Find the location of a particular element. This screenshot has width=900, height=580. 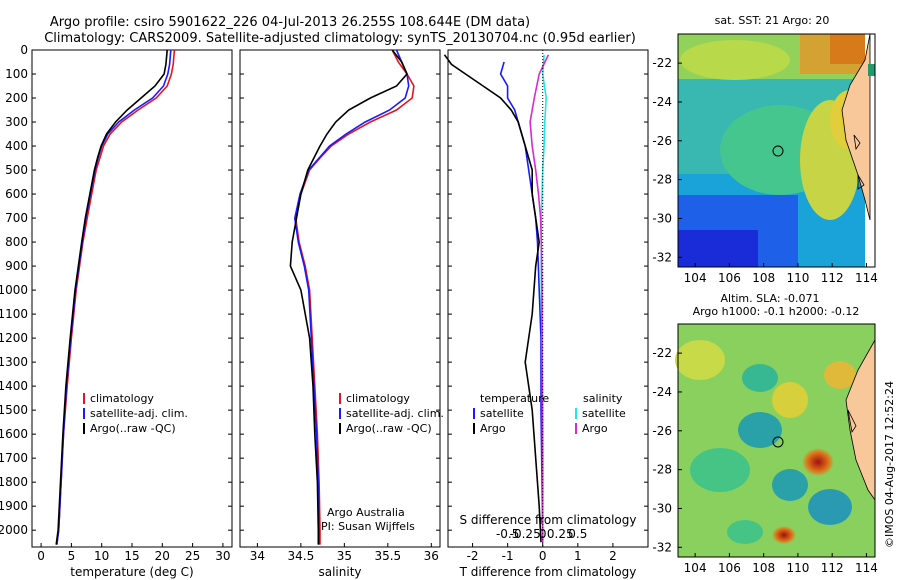

sla-map-argo-marker is located at coordinates (778, 442).